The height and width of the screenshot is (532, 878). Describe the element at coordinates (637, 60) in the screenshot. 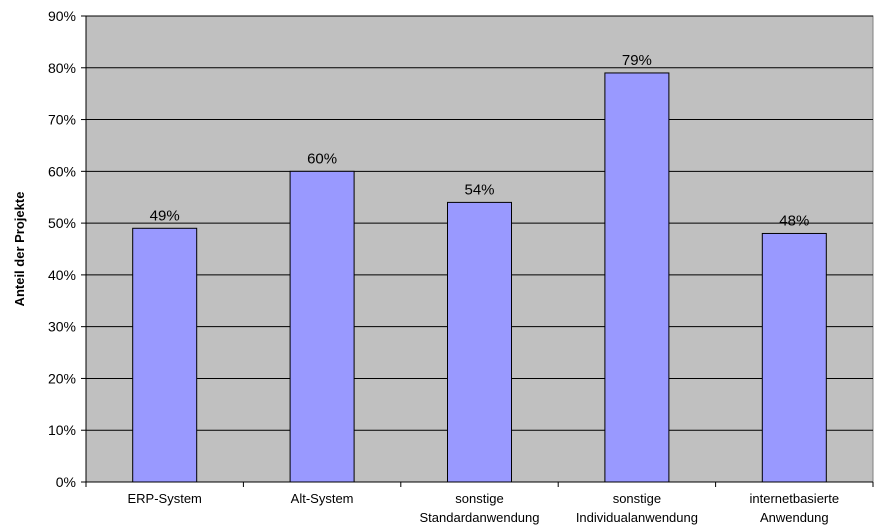

I see `data-label: 79%` at that location.